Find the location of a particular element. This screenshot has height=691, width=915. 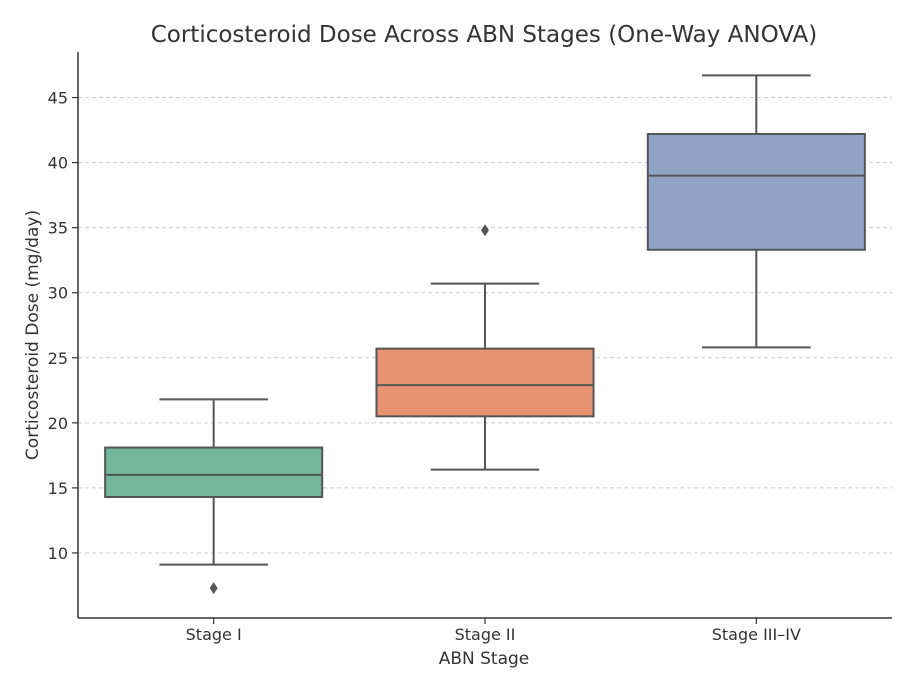

x-axis-ticks: Stage I Stage II Stage III–IV is located at coordinates (493, 631).